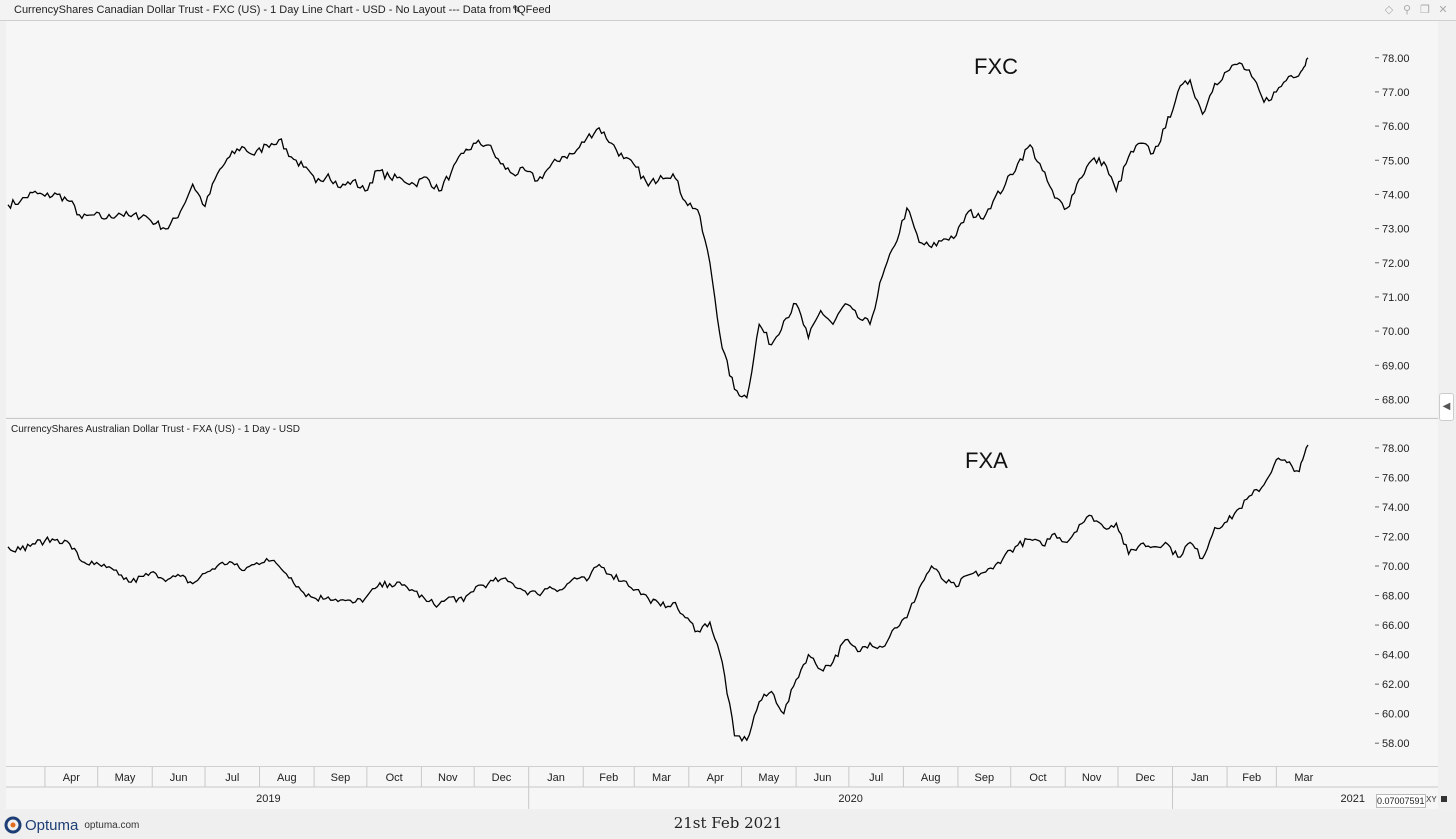  What do you see at coordinates (1396, 715) in the screenshot?
I see `fxa-y-tick-label: 60.00` at bounding box center [1396, 715].